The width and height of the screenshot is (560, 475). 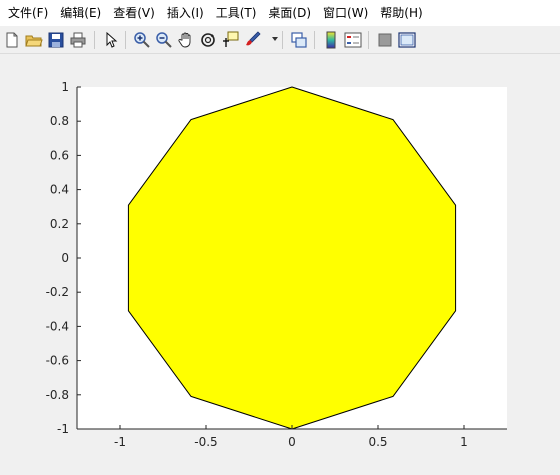 I want to click on insert-colorbar-button, so click(x=331, y=40).